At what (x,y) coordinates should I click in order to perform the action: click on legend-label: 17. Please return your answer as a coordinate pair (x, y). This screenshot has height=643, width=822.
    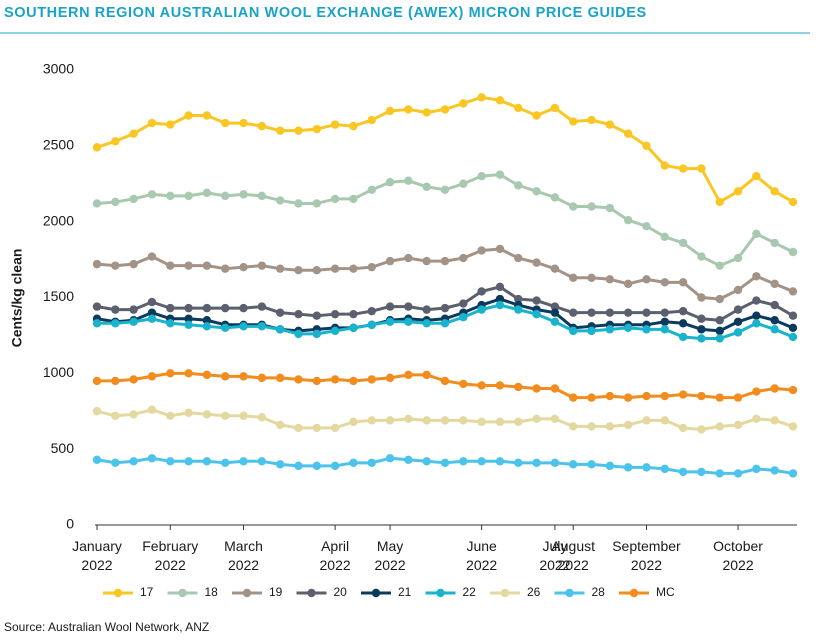
    Looking at the image, I should click on (147, 592).